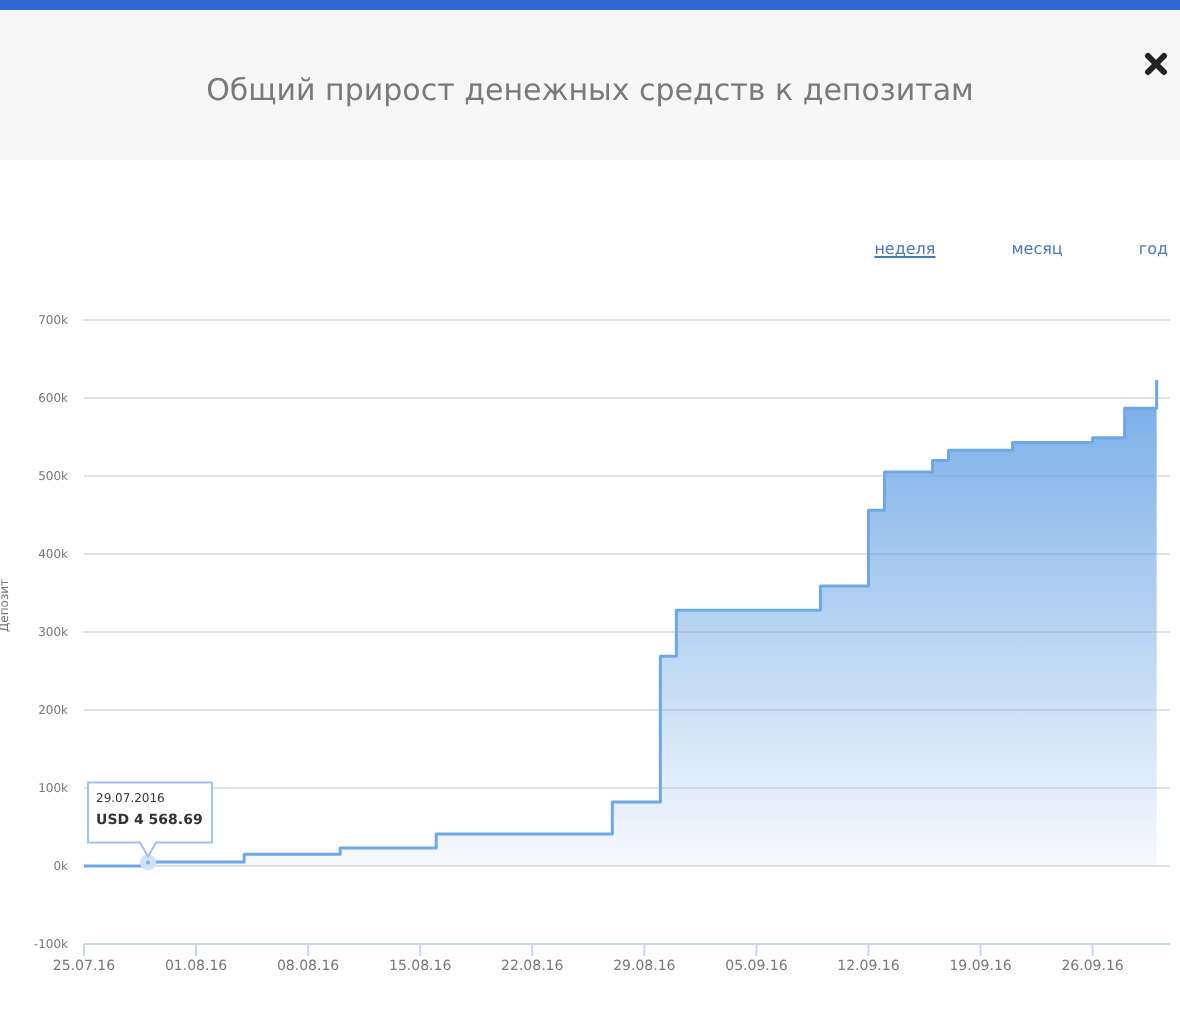 This screenshot has height=1018, width=1180. I want to click on text: месяц, so click(1037, 249).